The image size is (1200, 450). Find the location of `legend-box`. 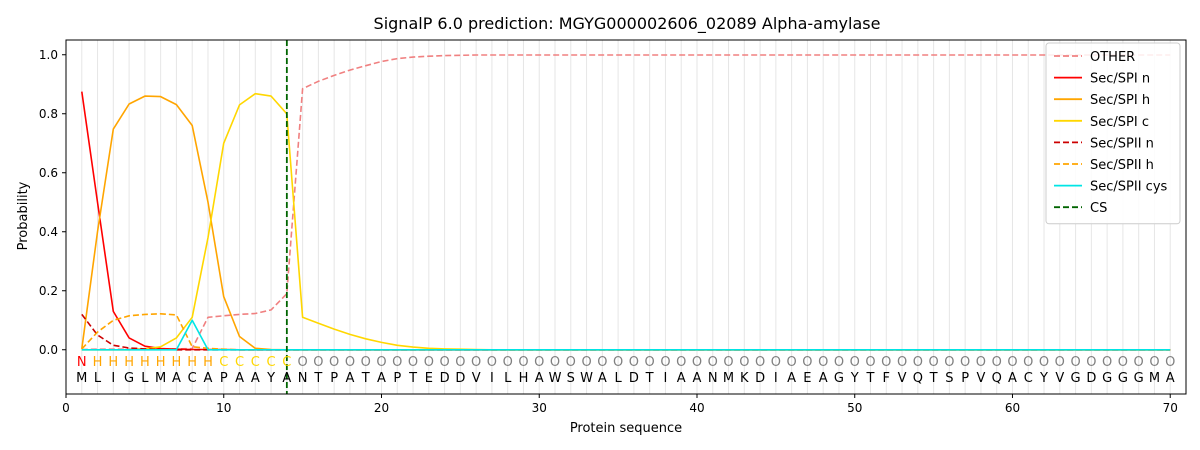

legend-box is located at coordinates (1113, 133).